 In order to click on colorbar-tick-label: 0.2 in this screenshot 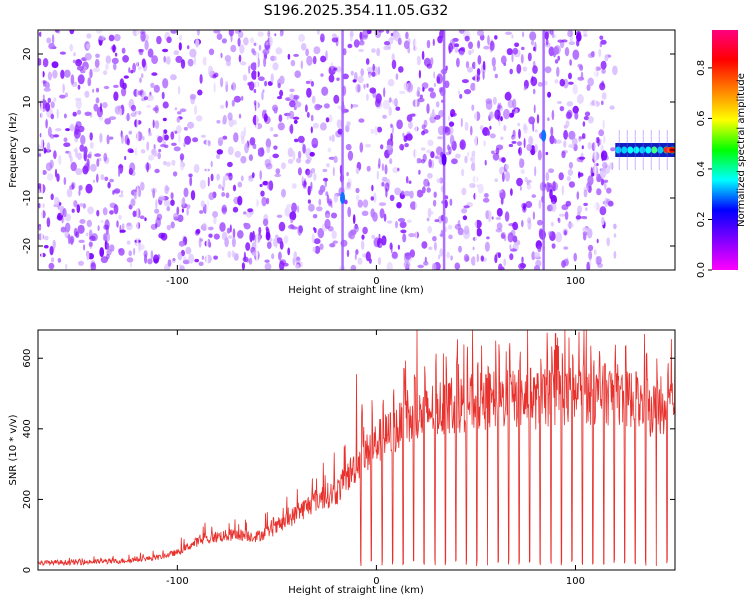, I will do `click(701, 220)`.